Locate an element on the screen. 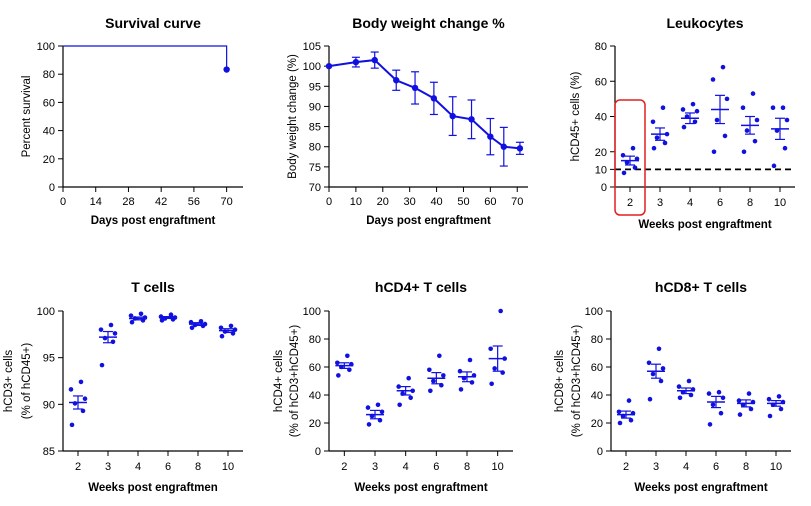  y-tick-label: 75 is located at coordinates (315, 168).